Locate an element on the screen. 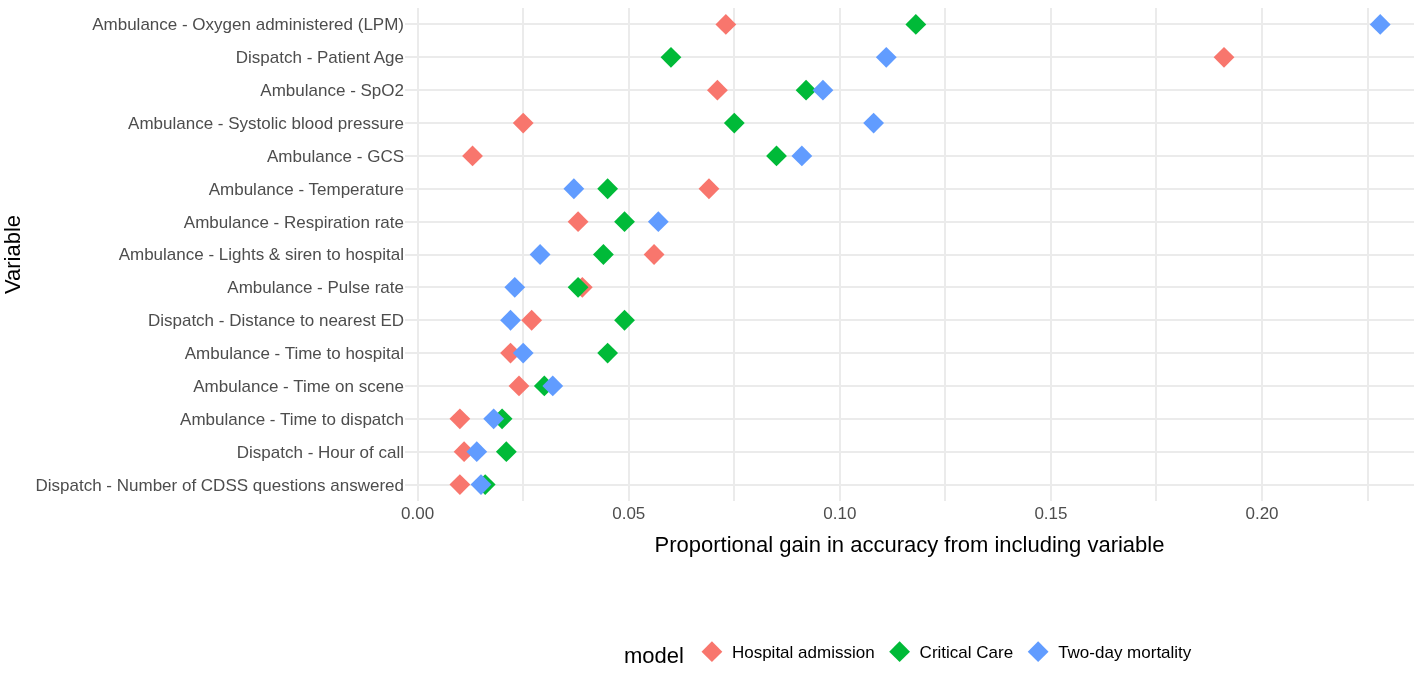  y-axis-title: Variable is located at coordinates (12, 254).